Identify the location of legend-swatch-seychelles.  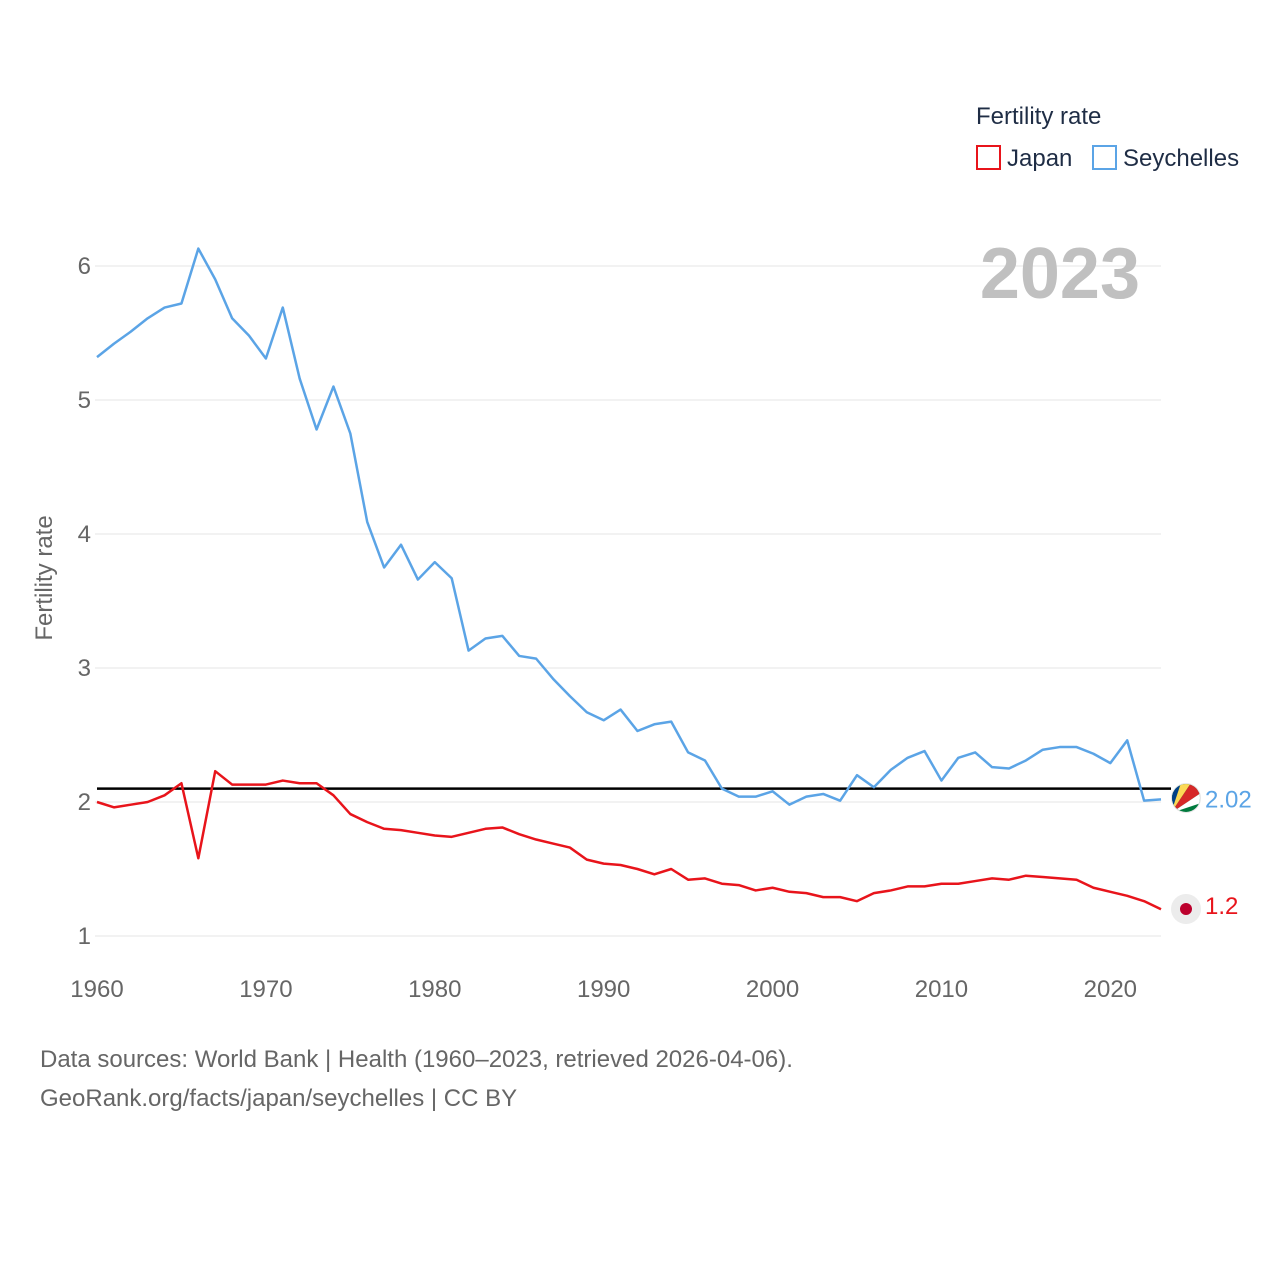
(1104, 157).